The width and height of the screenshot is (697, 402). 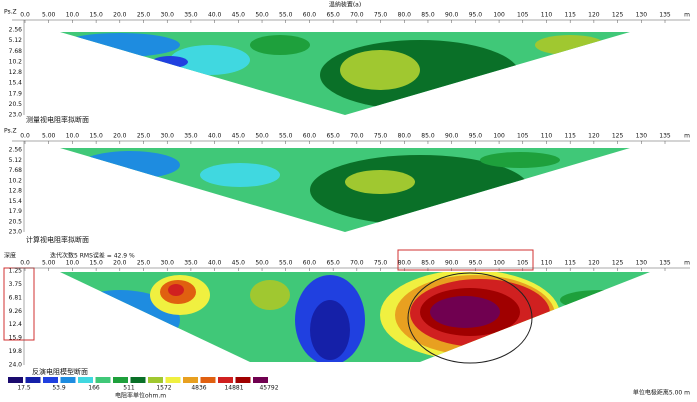 What do you see at coordinates (198, 388) in the screenshot?
I see `legend-value: 4836` at bounding box center [198, 388].